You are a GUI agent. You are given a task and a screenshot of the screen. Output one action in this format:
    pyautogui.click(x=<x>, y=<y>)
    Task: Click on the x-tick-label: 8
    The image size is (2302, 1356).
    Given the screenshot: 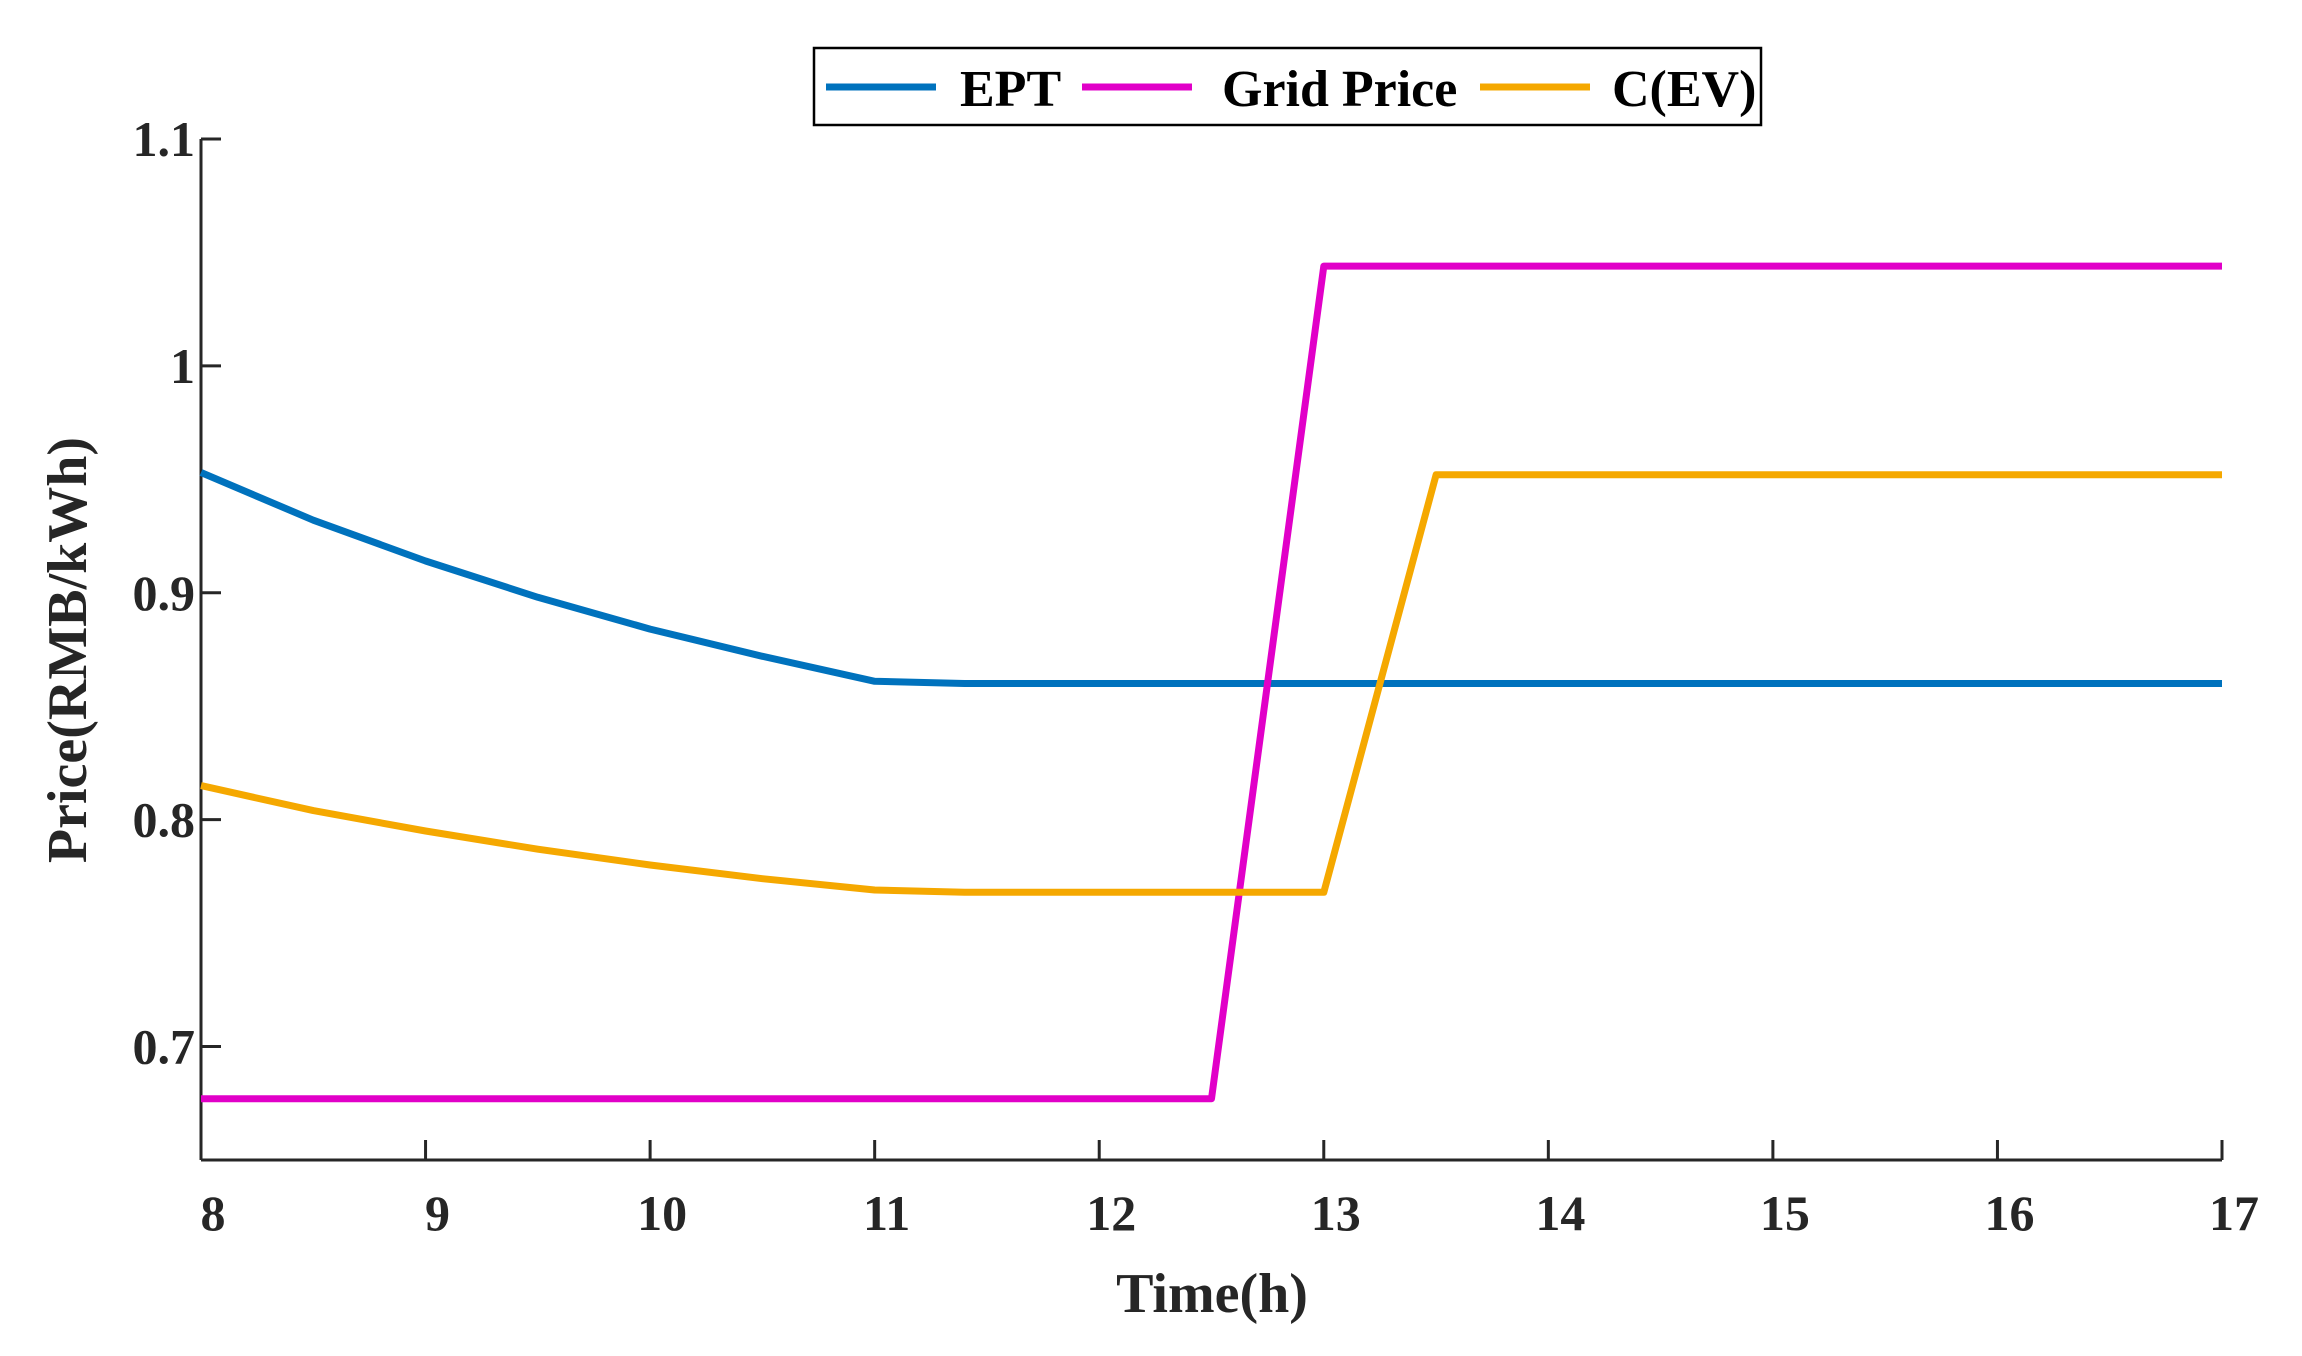 What is the action you would take?
    pyautogui.click(x=213, y=1213)
    